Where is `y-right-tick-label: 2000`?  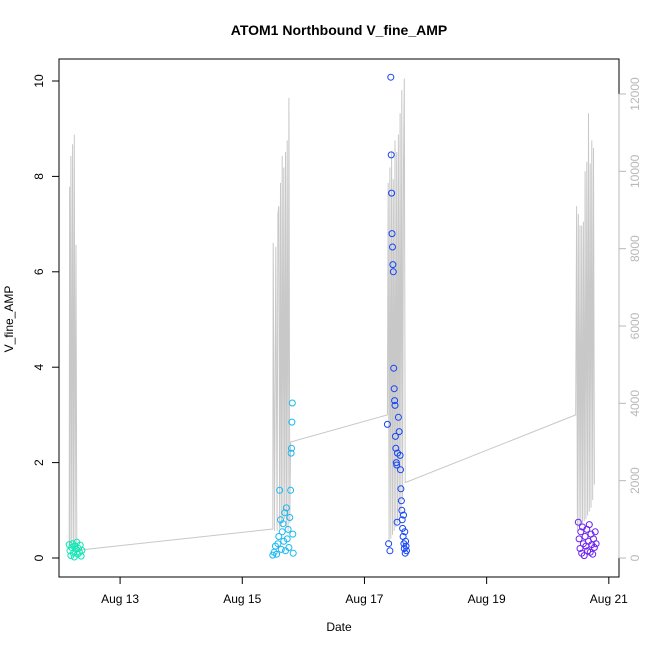
y-right-tick-label: 2000 is located at coordinates (635, 480).